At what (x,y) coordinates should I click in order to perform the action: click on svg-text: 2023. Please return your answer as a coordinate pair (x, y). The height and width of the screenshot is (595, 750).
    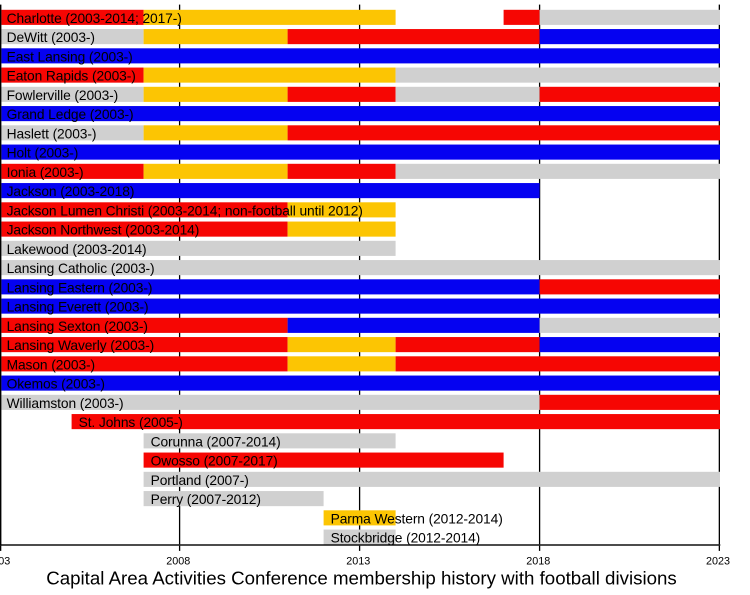
    Looking at the image, I should click on (718, 561).